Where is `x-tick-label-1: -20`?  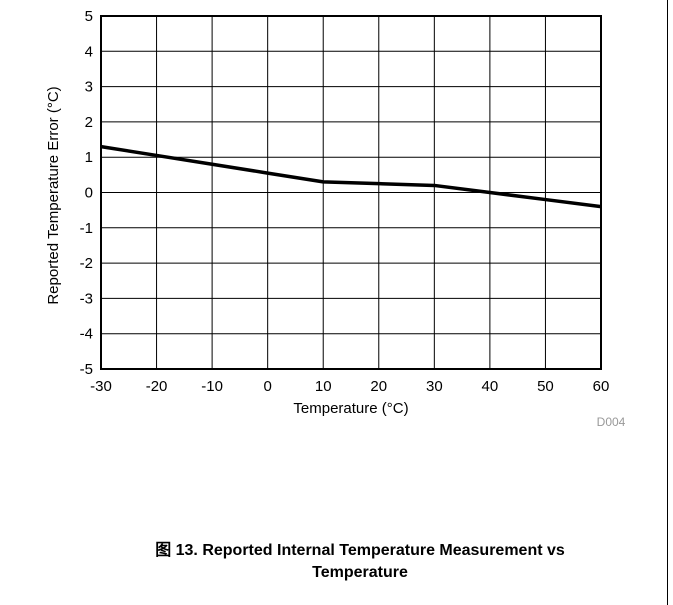
x-tick-label-1: -20 is located at coordinates (157, 386).